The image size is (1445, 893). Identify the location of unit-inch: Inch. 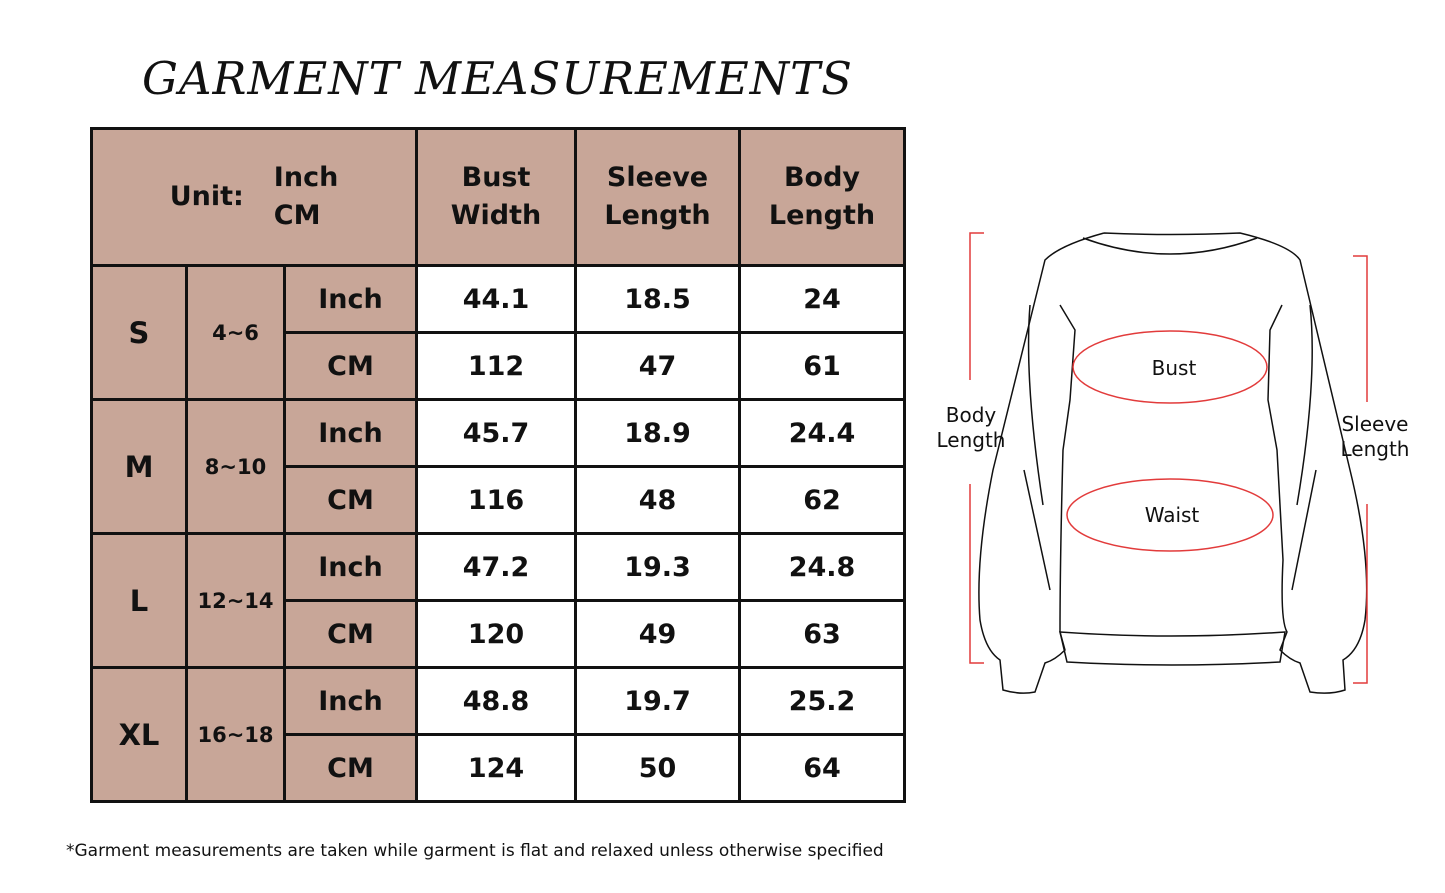
(306, 177).